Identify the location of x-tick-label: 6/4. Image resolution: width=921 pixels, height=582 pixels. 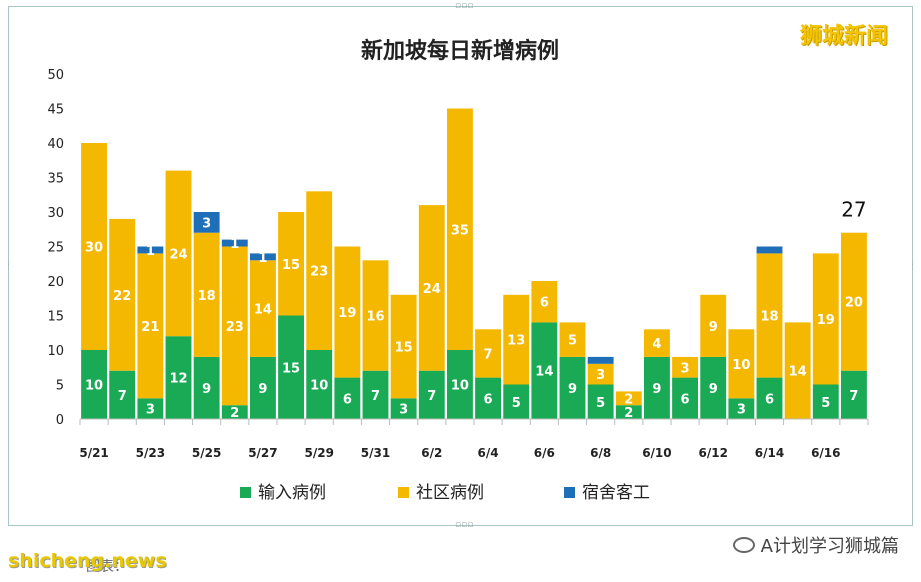
(488, 453).